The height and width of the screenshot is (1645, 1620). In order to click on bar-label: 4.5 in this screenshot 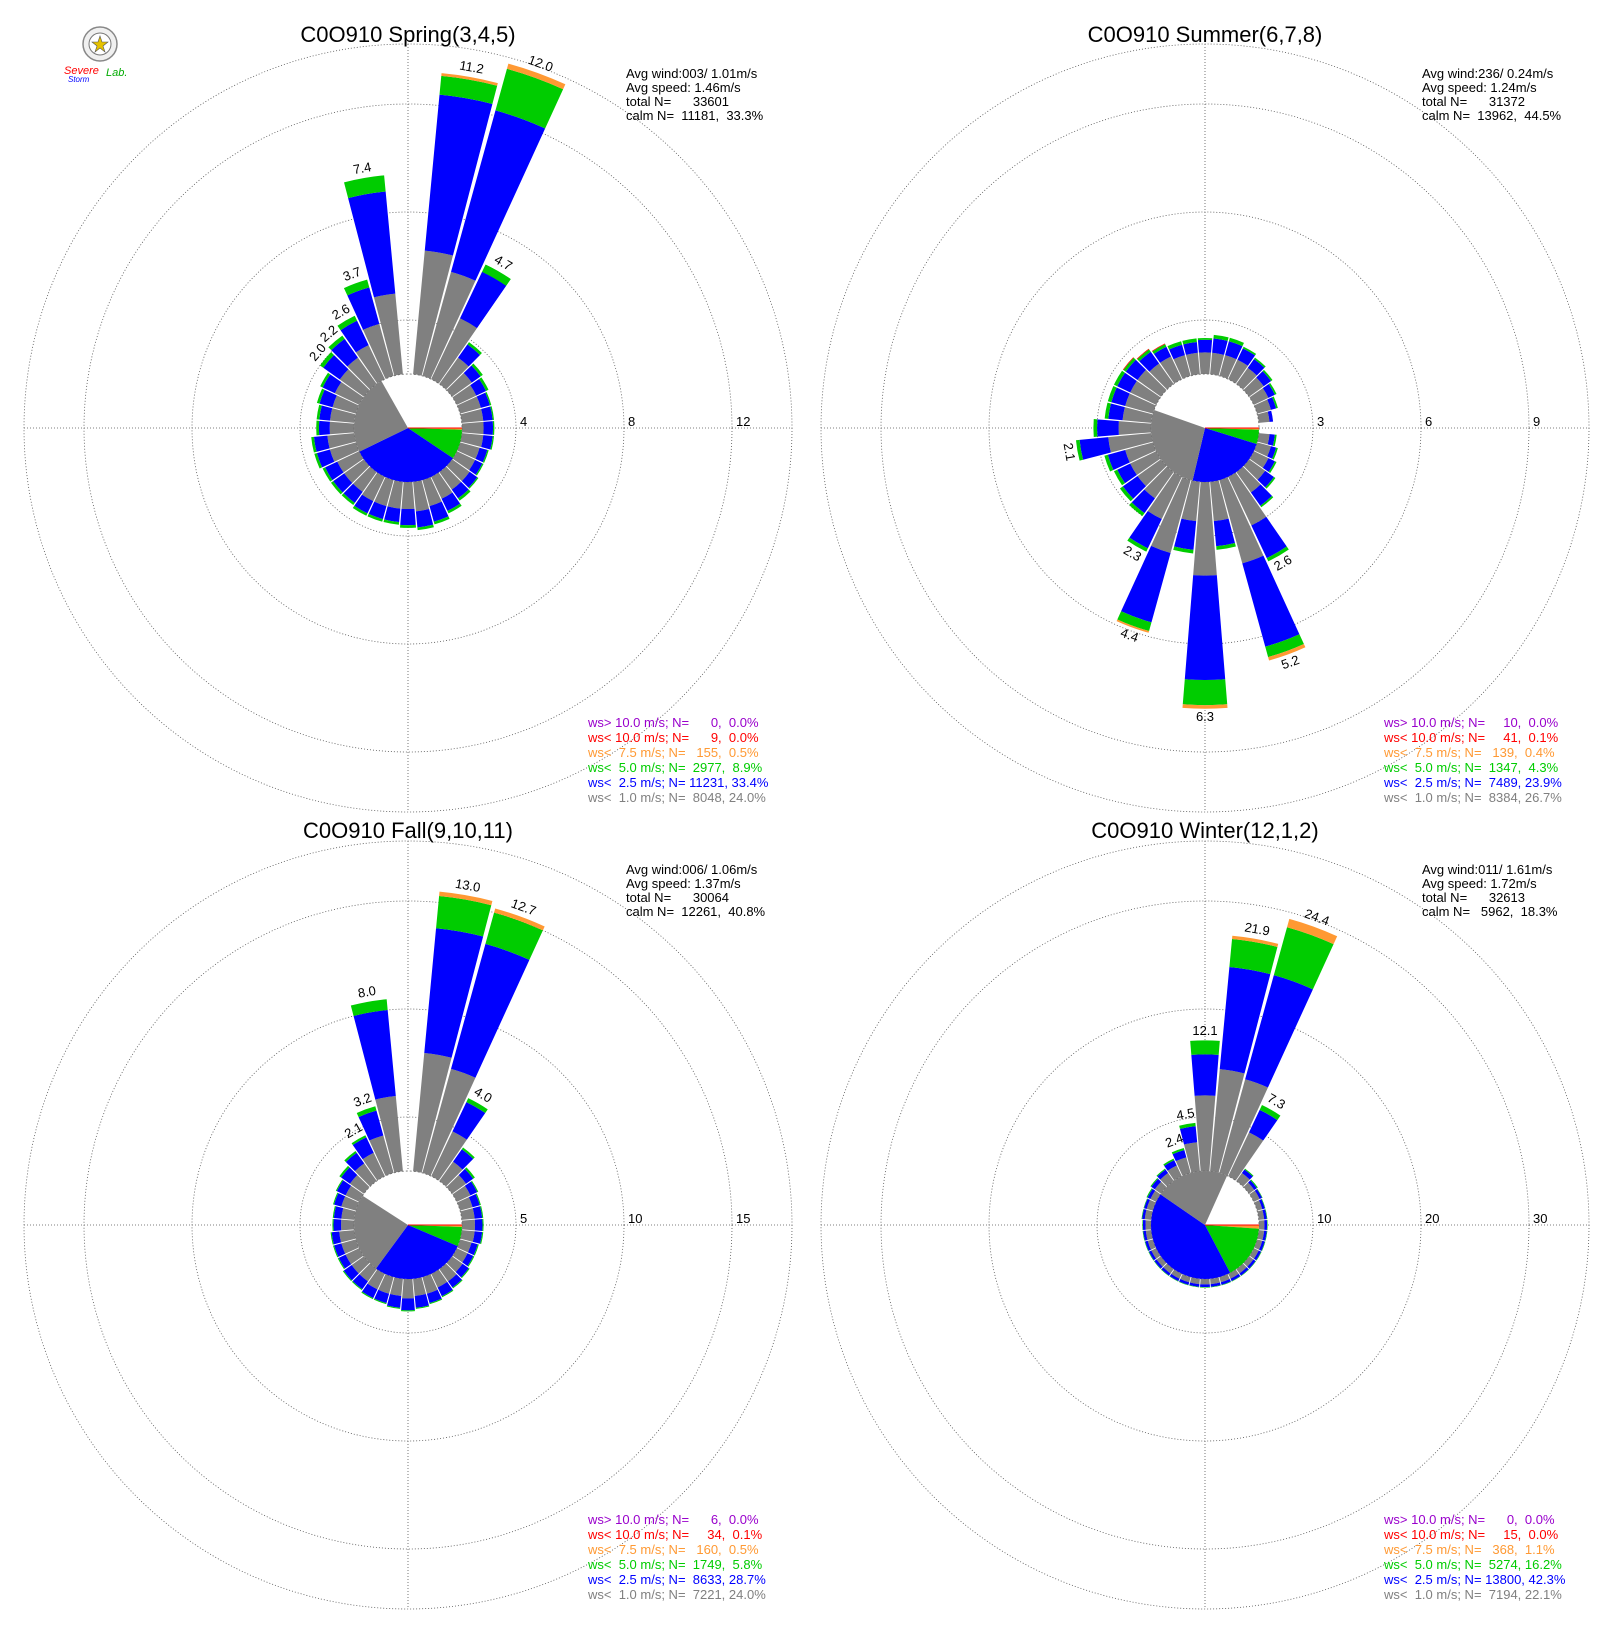, I will do `click(1185, 1114)`.